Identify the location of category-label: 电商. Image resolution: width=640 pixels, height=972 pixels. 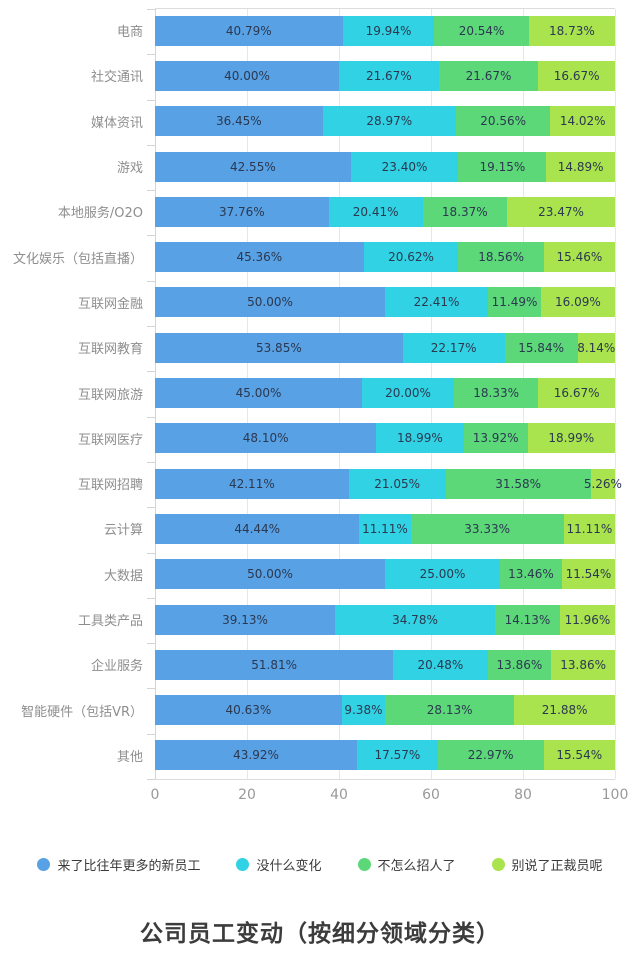
(129, 33).